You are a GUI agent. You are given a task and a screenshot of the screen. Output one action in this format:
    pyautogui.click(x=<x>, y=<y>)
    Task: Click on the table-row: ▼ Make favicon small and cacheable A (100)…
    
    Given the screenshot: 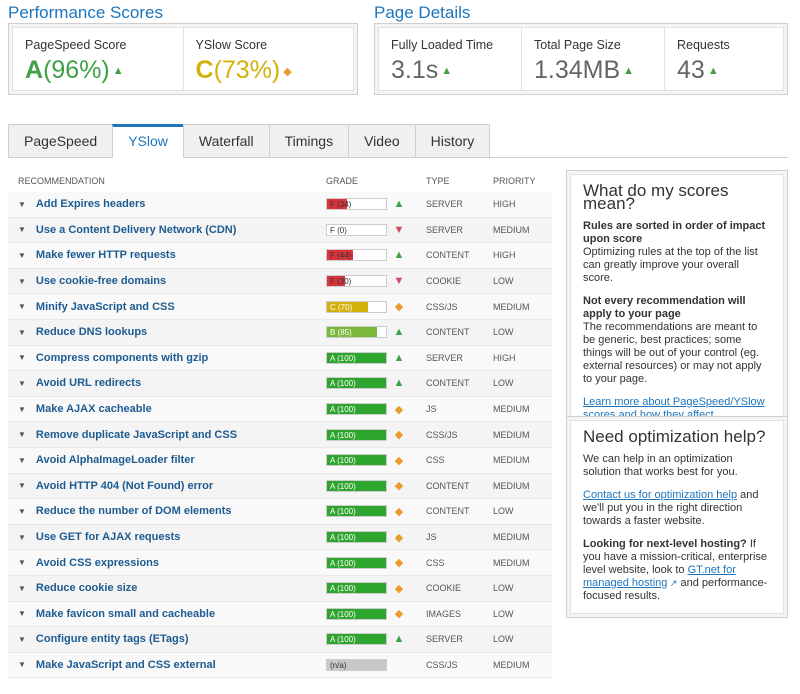 What is the action you would take?
    pyautogui.click(x=280, y=614)
    